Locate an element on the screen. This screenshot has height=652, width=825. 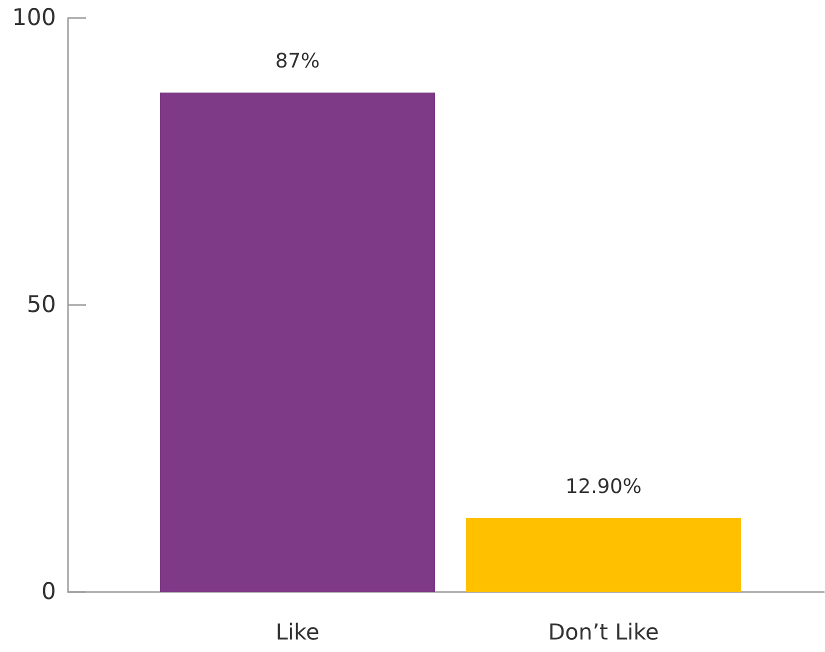
x-tick-label: Don’t Like is located at coordinates (603, 633).